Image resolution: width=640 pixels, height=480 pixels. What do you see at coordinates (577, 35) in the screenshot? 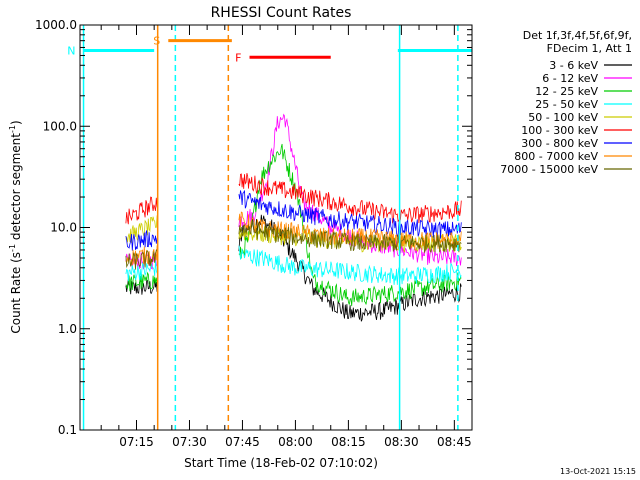
I see `legend-header-line-1: Det 1f,3f,4f,5f,6f,9f,` at bounding box center [577, 35].